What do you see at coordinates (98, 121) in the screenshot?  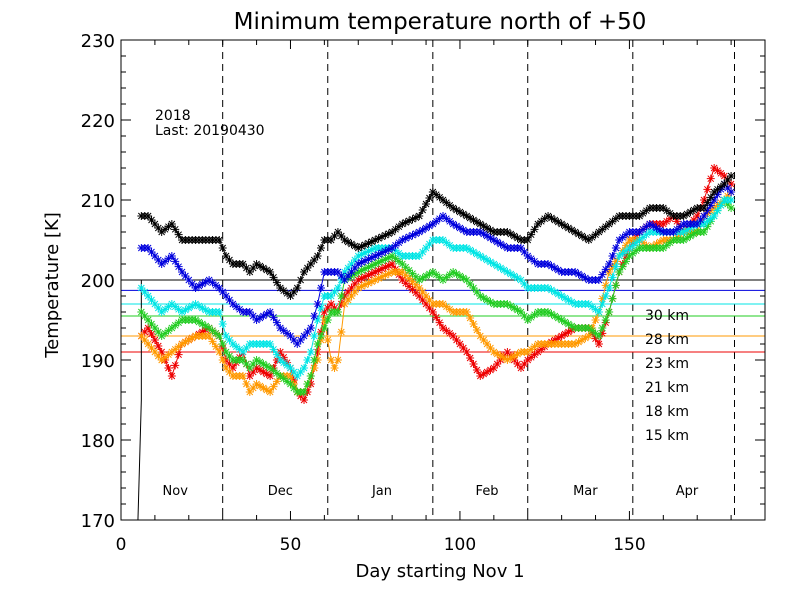 I see `y-tick-label: 220` at bounding box center [98, 121].